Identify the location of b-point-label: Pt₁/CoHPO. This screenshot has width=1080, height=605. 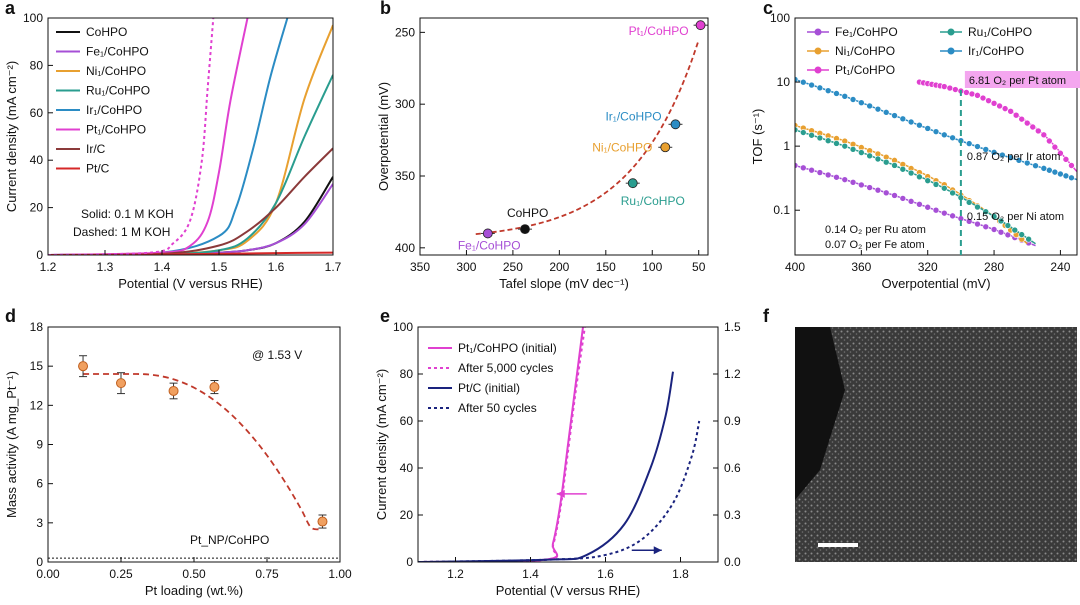
(659, 31).